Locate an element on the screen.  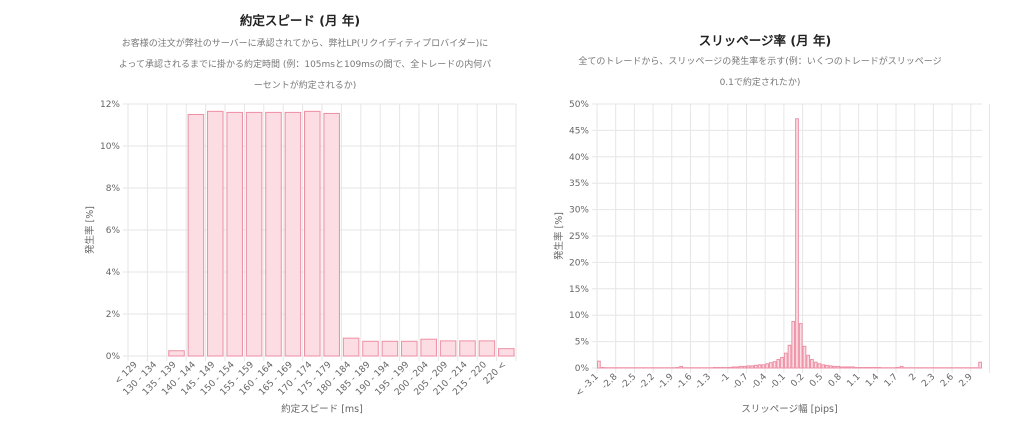
x-axis-label: 約定スピード [ms] is located at coordinates (322, 409).